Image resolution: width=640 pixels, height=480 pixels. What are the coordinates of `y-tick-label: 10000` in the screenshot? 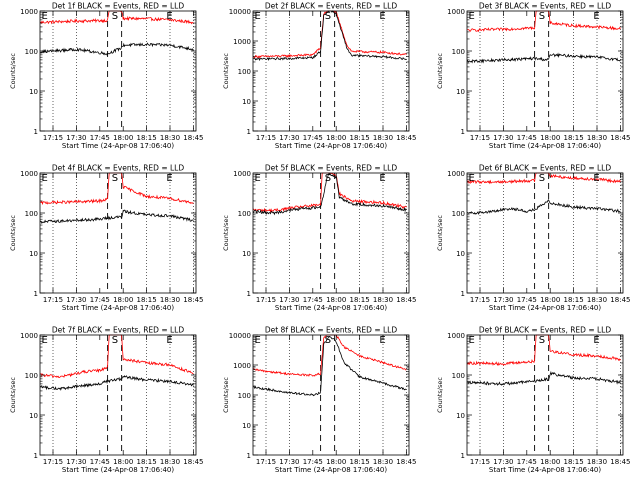 It's located at (240, 12).